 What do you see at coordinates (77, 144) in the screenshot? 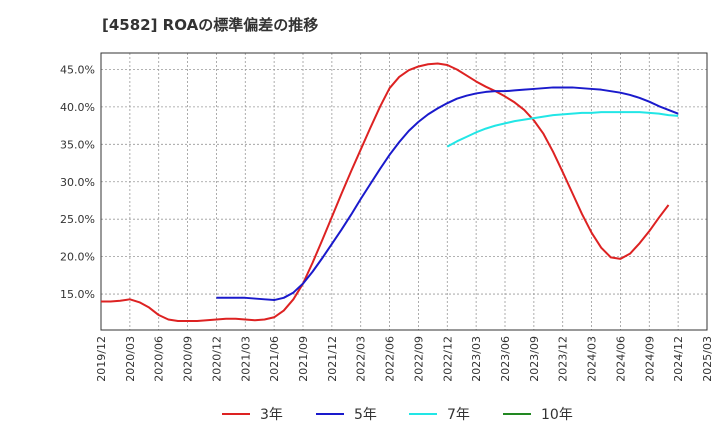
I see `y-tick-label: 35.0%` at bounding box center [77, 144].